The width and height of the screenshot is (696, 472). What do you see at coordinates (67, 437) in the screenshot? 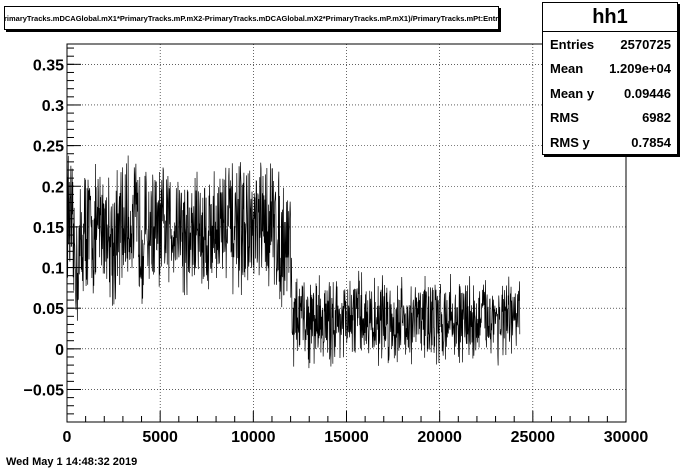
I see `x-tick-label: 0` at bounding box center [67, 437].